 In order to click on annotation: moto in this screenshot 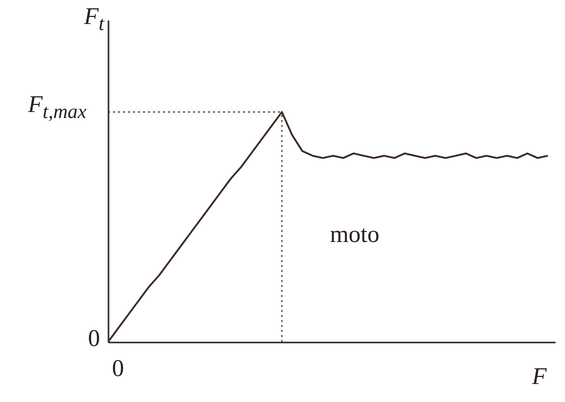, I will do `click(355, 235)`.